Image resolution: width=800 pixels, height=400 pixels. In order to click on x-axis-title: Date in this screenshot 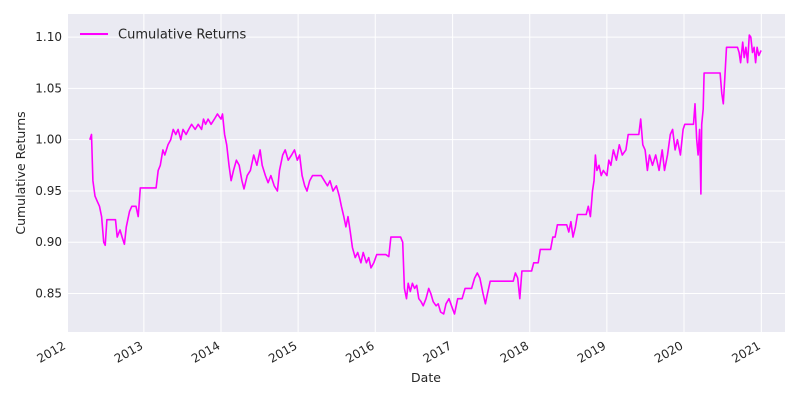, I will do `click(426, 377)`.